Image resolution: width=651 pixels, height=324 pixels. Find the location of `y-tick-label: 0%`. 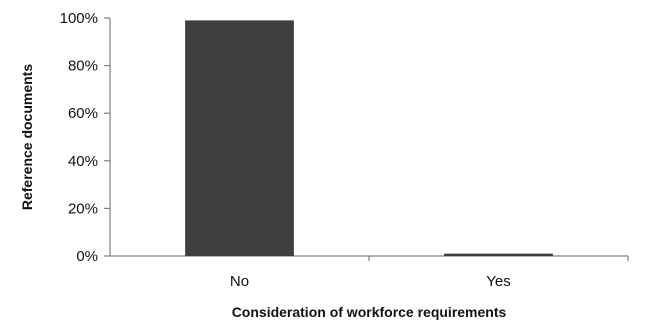

y-tick-label: 0% is located at coordinates (87, 256).